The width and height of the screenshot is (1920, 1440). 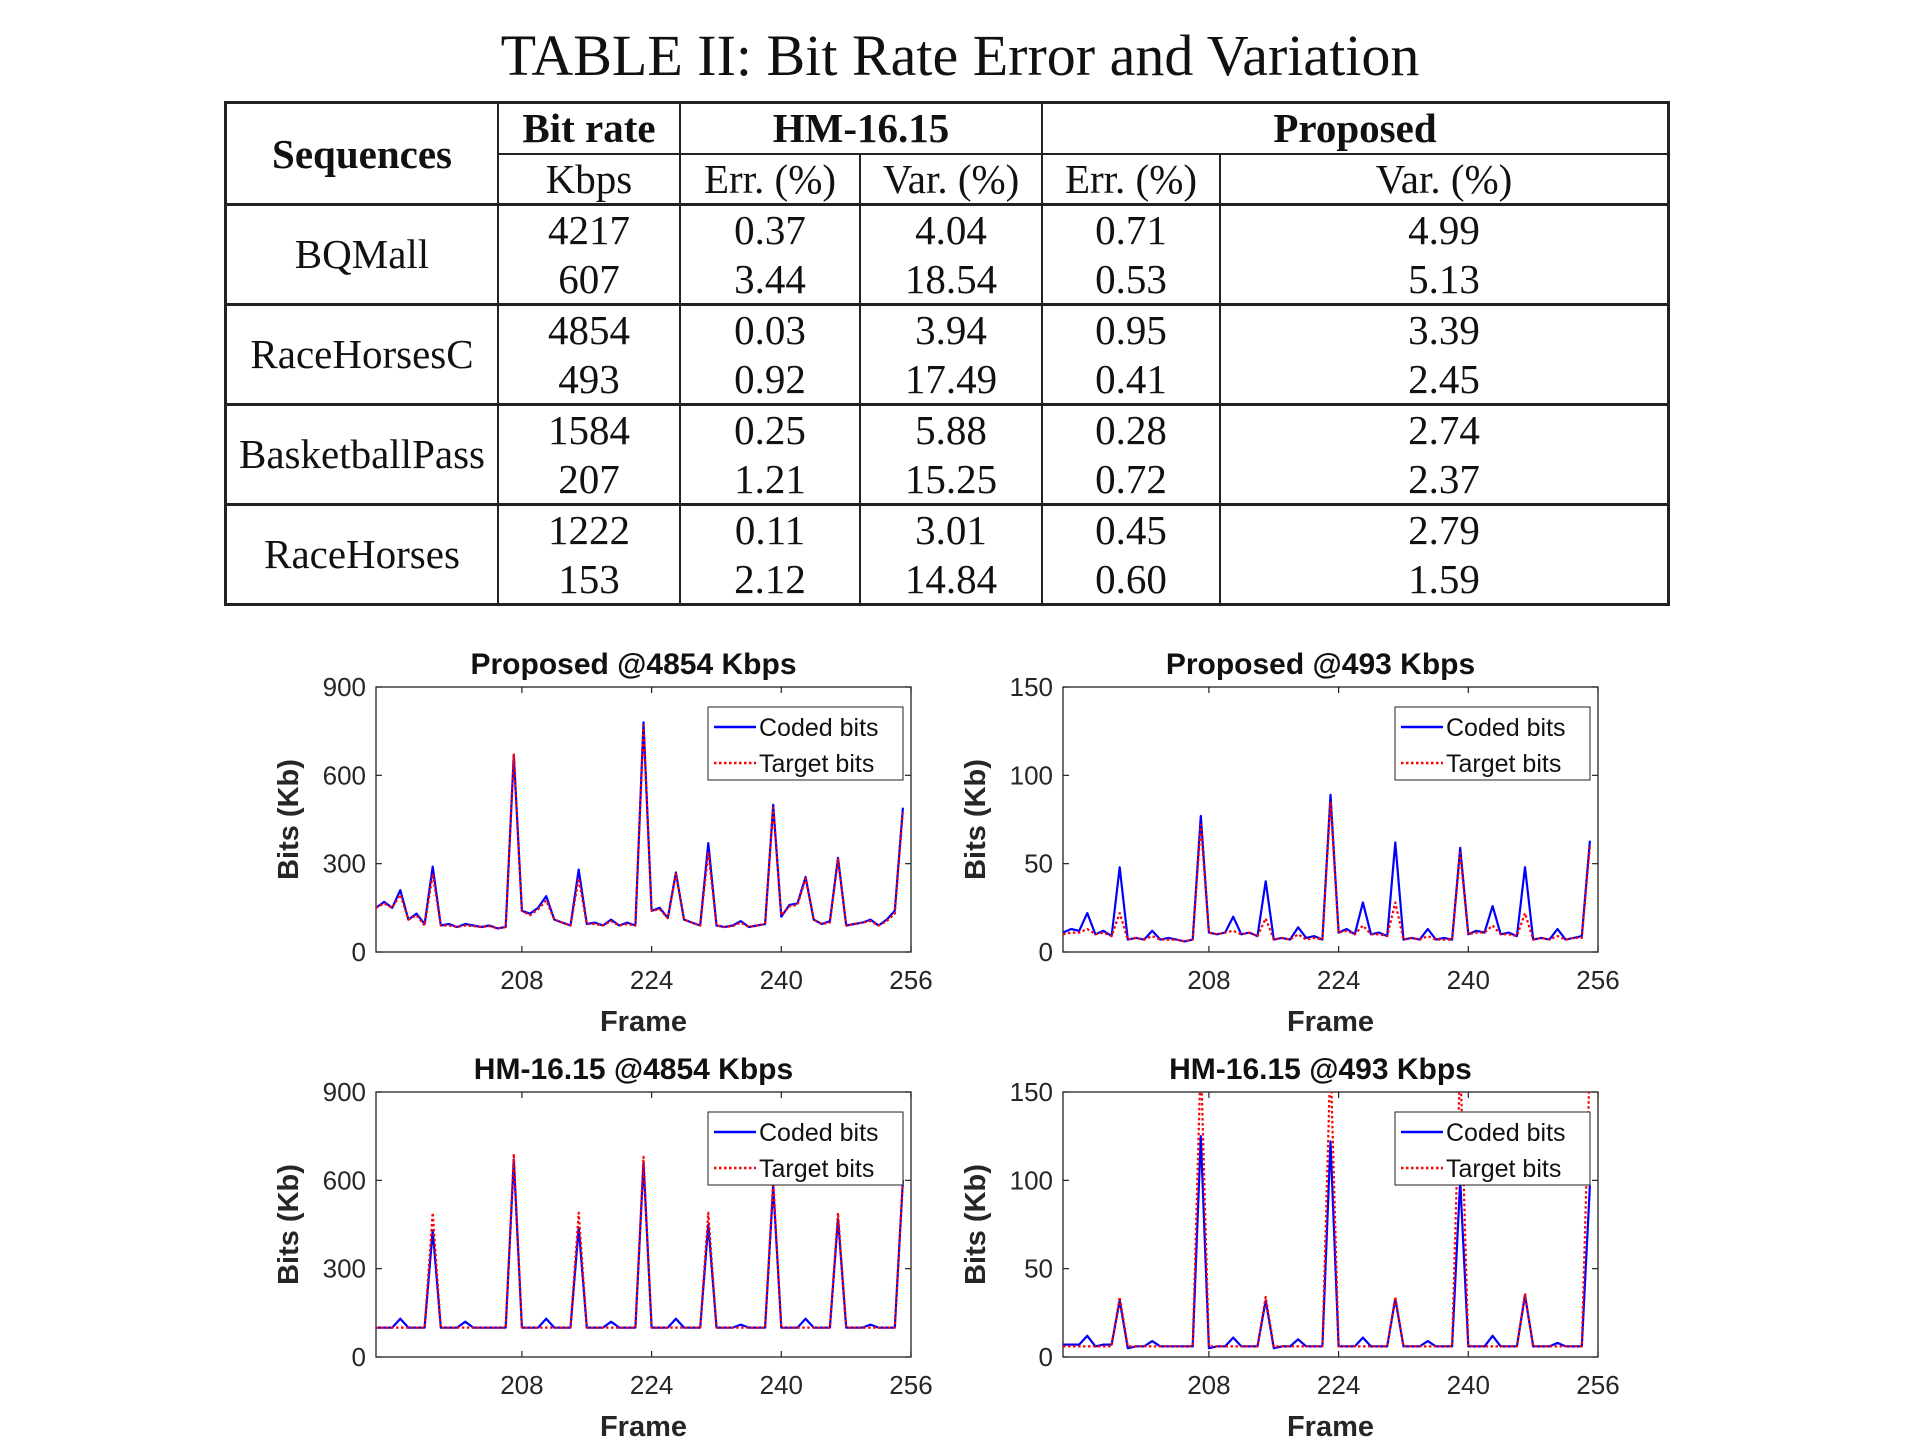 What do you see at coordinates (1320, 664) in the screenshot?
I see `chart-title: Proposed @493 Kbps` at bounding box center [1320, 664].